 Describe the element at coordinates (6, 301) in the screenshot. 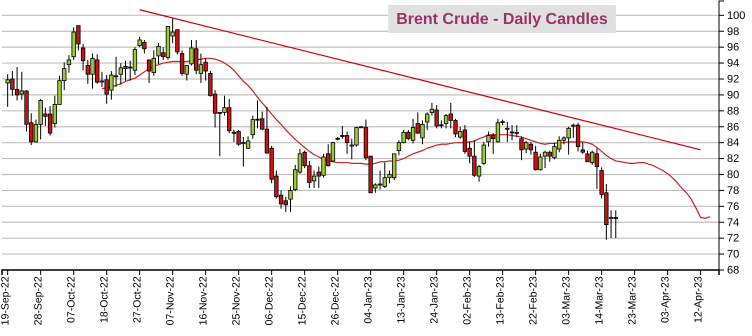

I see `x-tick-label: 19-Sep-22` at that location.